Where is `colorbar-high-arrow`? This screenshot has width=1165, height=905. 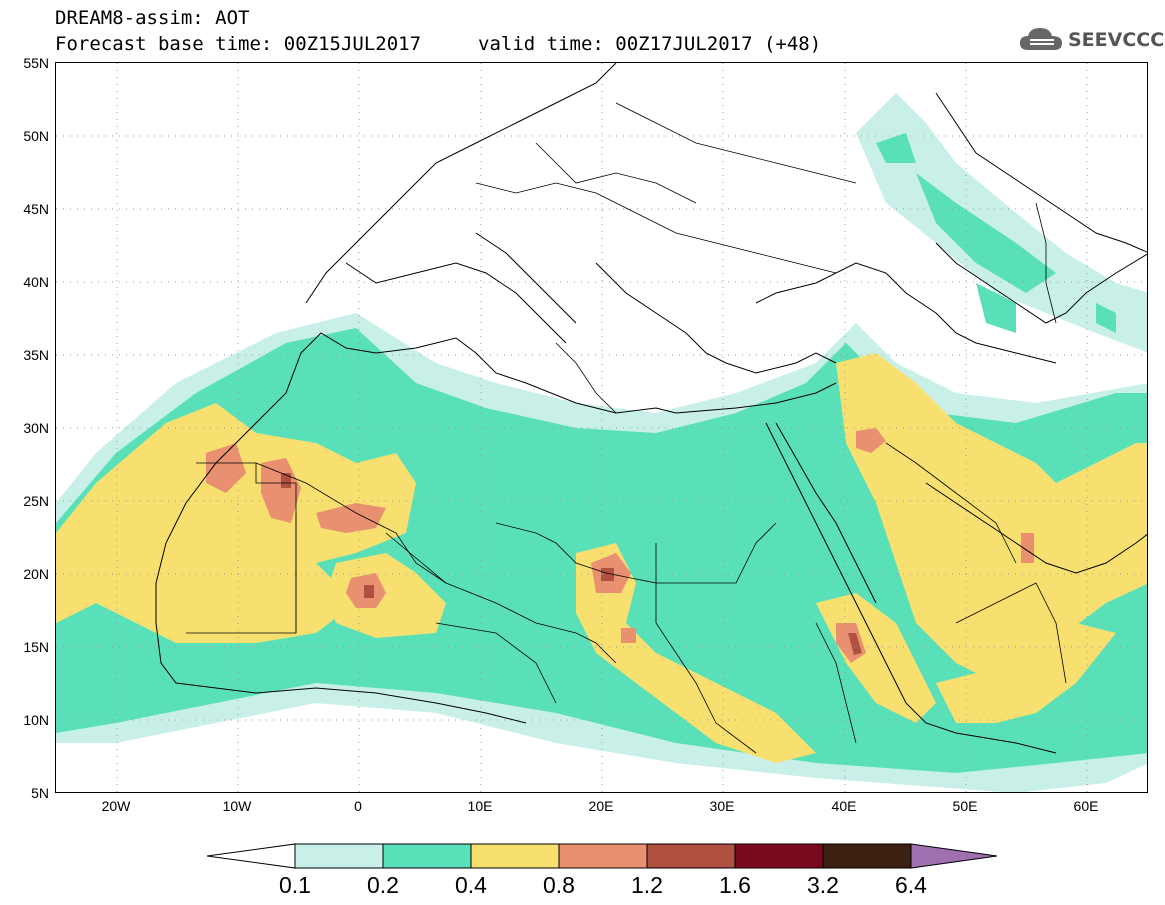 colorbar-high-arrow is located at coordinates (953, 856).